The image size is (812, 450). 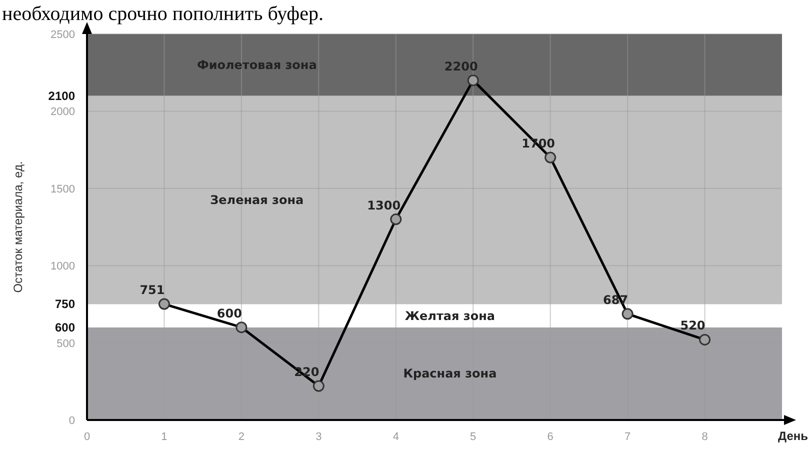 I want to click on data-label: 1300, so click(x=384, y=205).